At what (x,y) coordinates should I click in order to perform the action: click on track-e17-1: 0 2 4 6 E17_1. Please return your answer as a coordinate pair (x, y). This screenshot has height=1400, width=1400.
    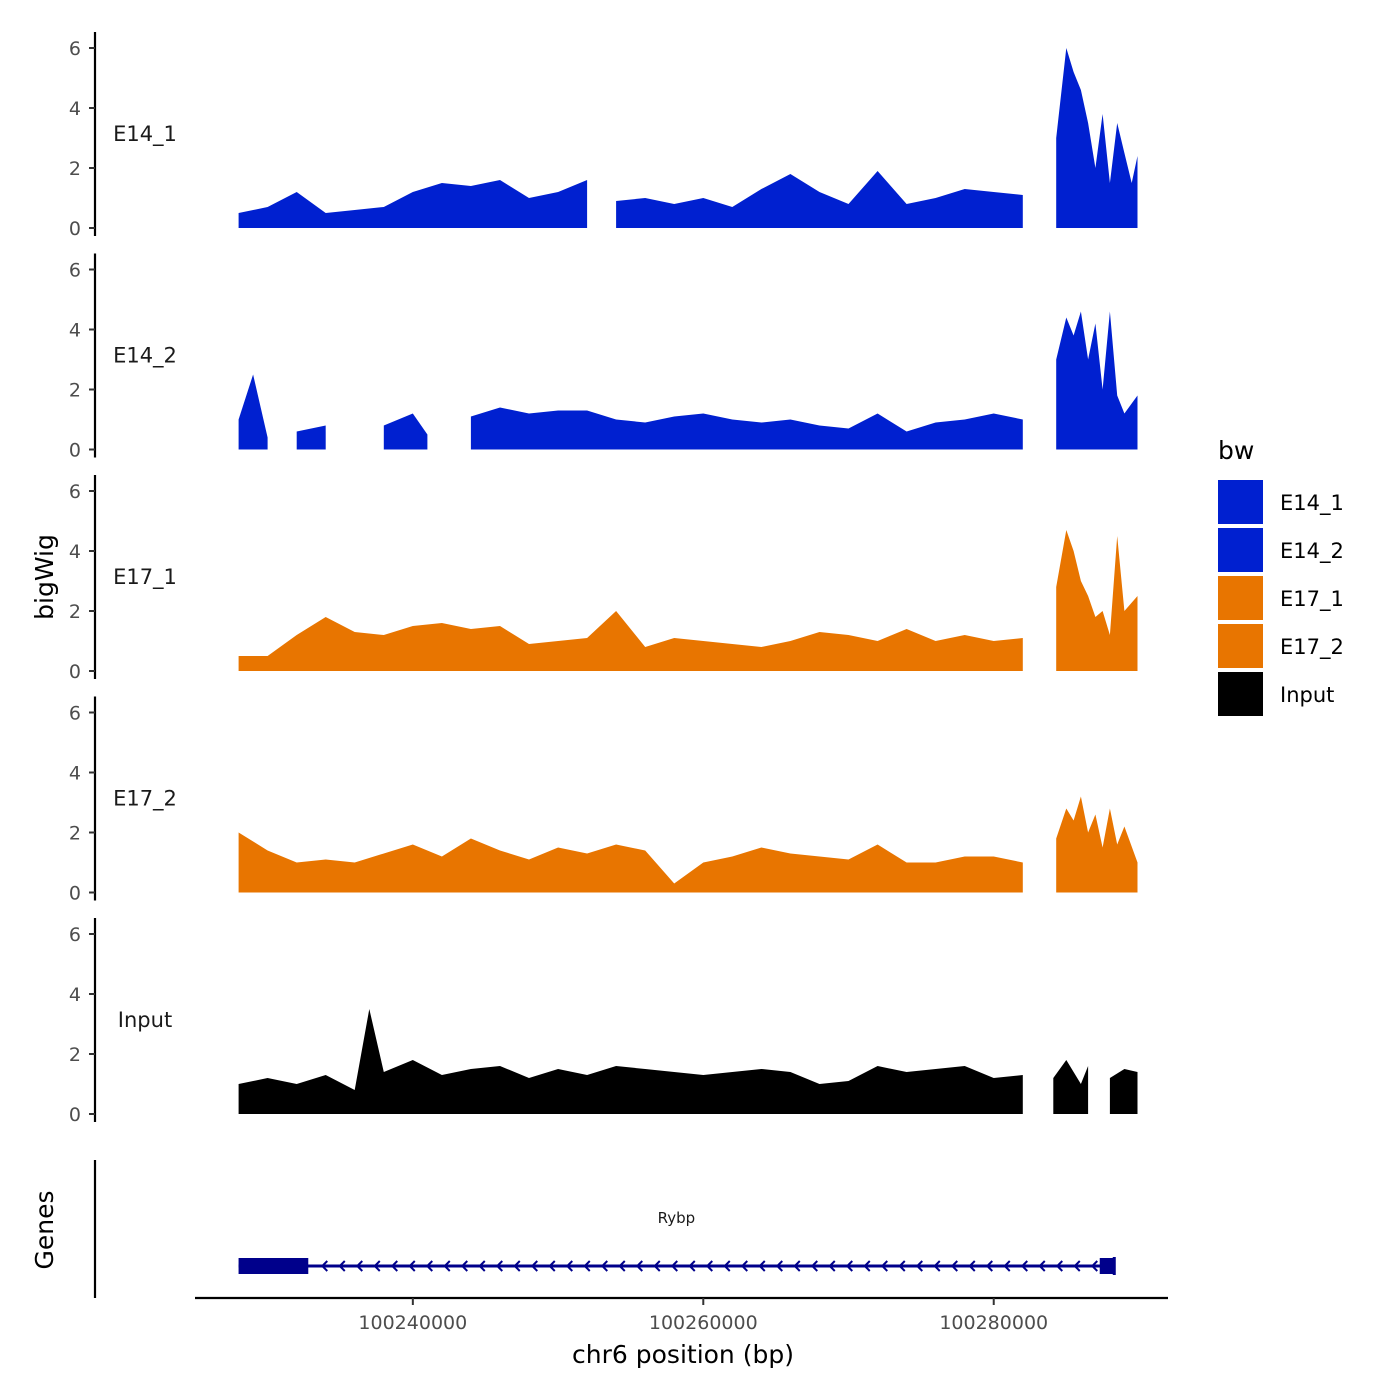
    Looking at the image, I should click on (603, 579).